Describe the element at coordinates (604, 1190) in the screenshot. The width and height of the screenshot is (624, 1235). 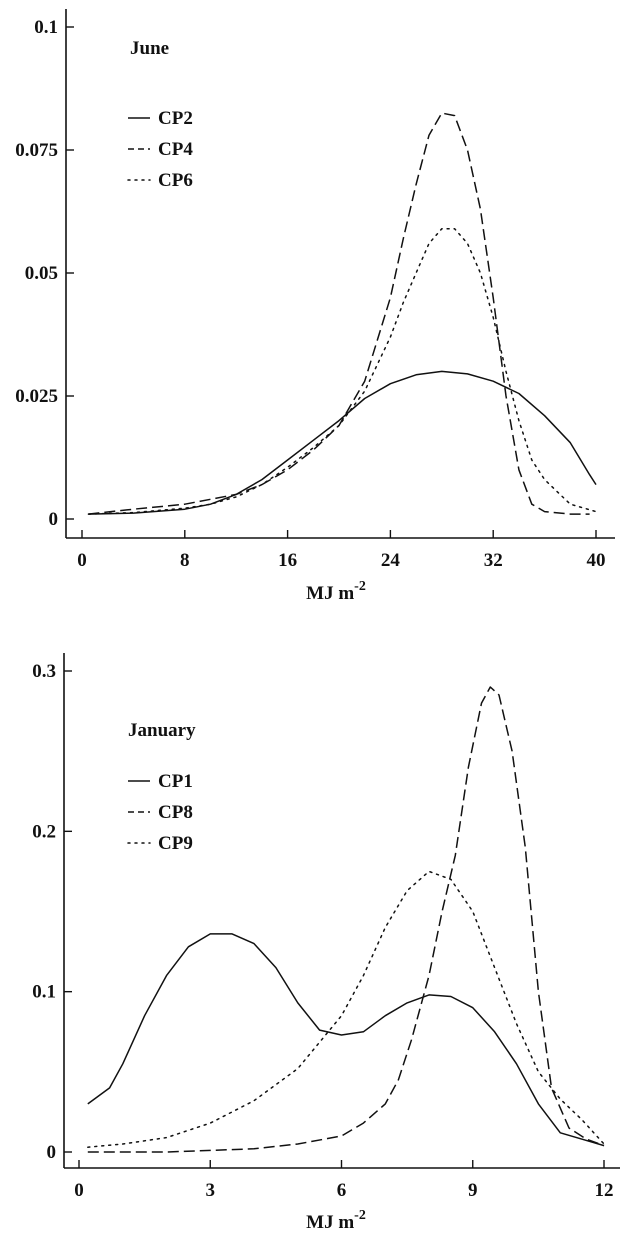
I see `x-tick-label: 12` at that location.